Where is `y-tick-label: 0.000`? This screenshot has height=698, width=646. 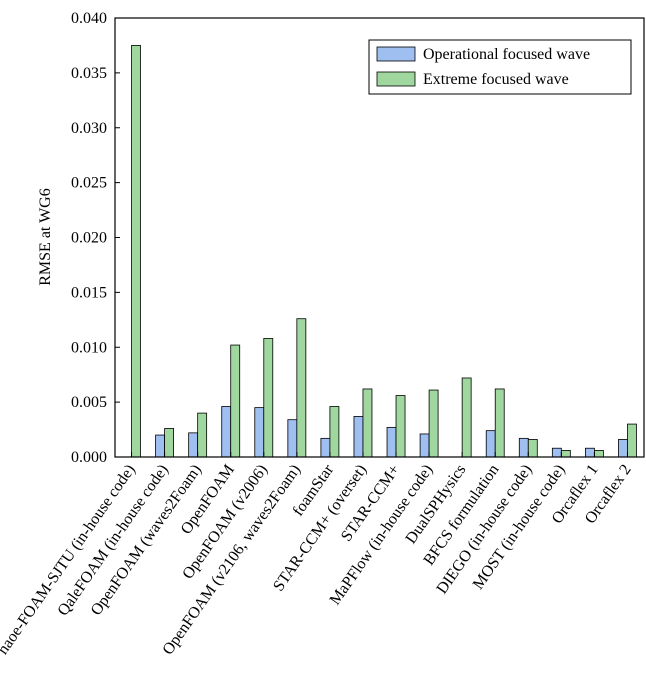
y-tick-label: 0.000 is located at coordinates (89, 457).